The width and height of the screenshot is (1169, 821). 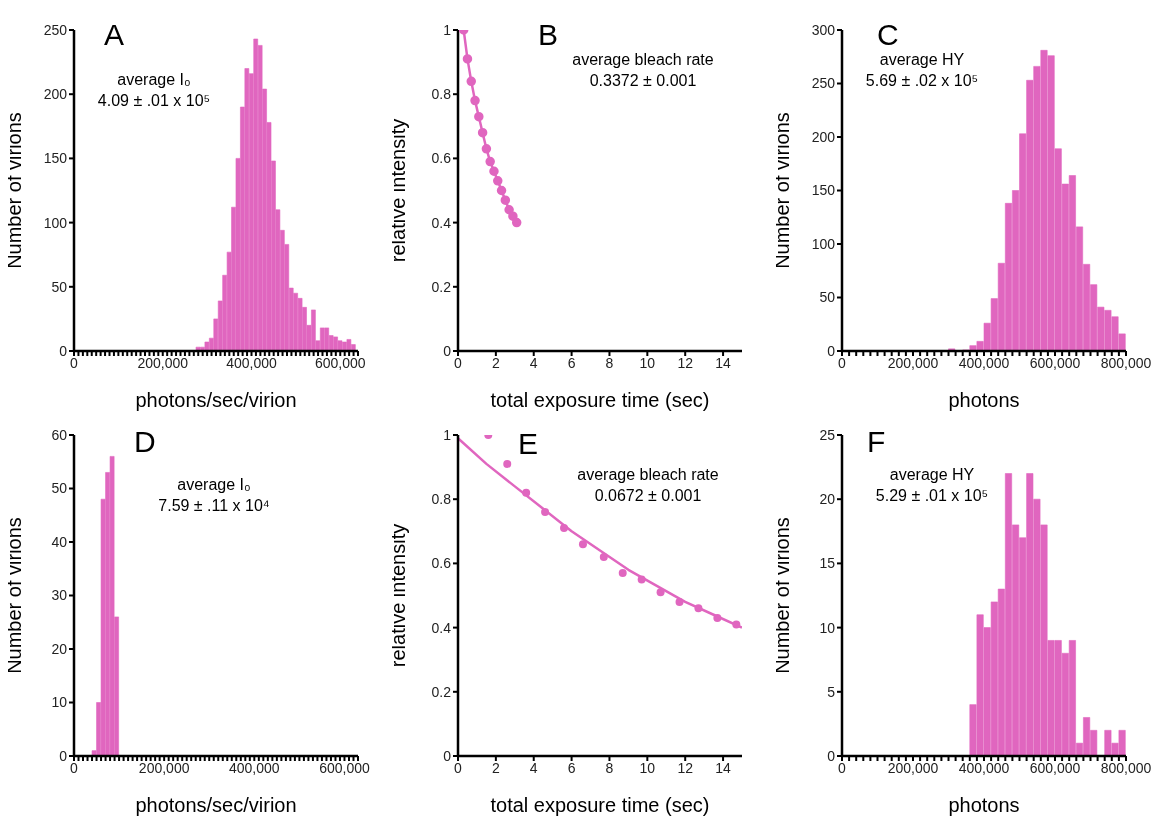 I want to click on annotation: 4.09 ± .01 x 10⁵, so click(x=154, y=100).